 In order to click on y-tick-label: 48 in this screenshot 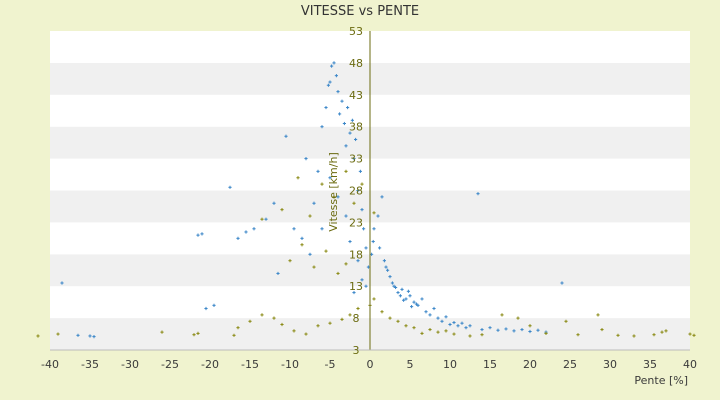, I will do `click(356, 63)`.